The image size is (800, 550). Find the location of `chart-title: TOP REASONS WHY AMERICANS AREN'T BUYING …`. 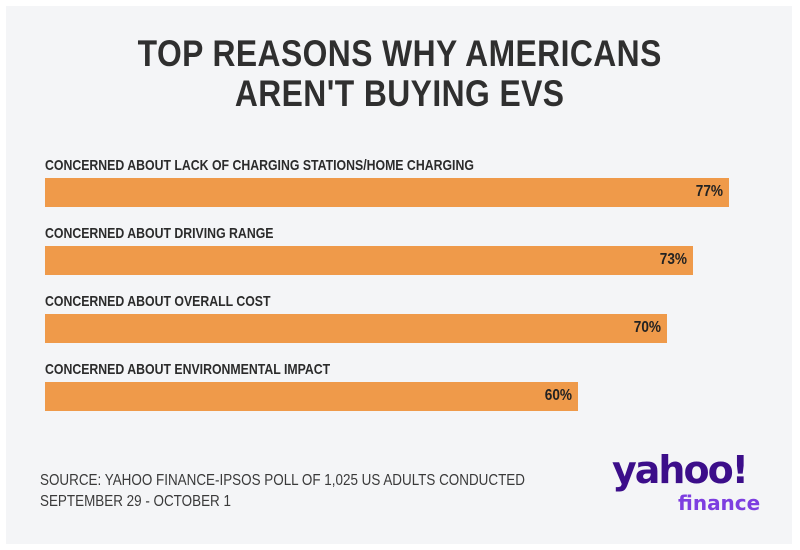

chart-title: TOP REASONS WHY AMERICANS AREN'T BUYING … is located at coordinates (400, 74).